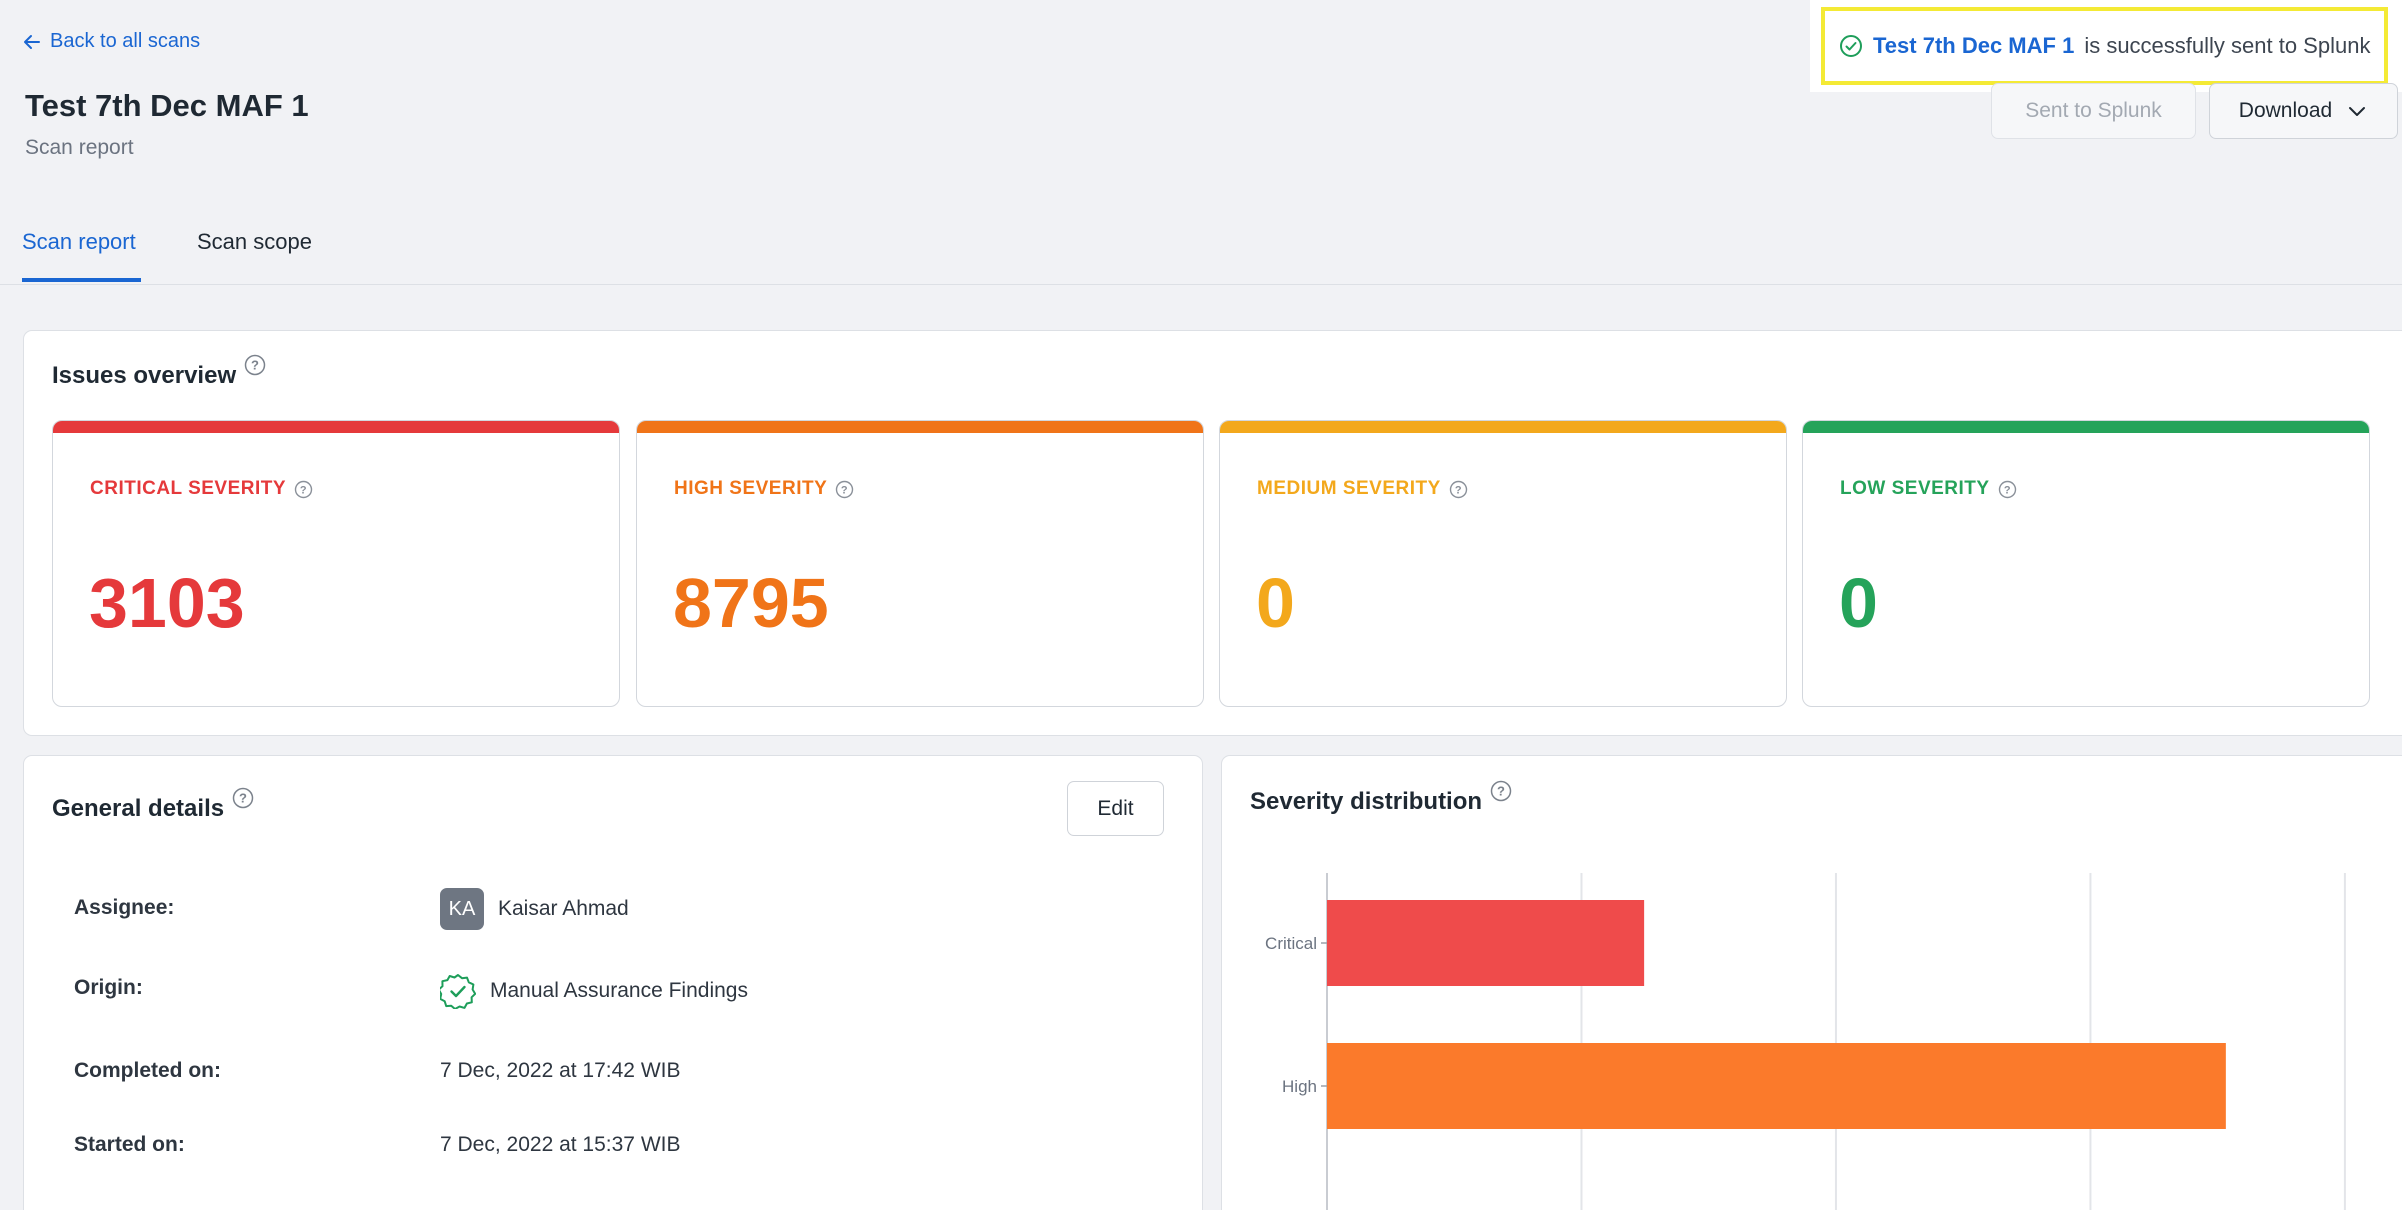 The width and height of the screenshot is (2402, 1210). I want to click on high-severity-card: HIGH SEVERITY ? 8795, so click(920, 563).